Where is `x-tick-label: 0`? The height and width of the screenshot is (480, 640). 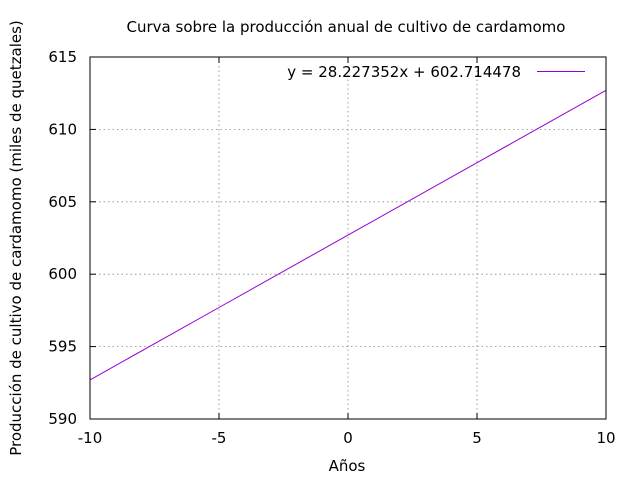
x-tick-label: 0 is located at coordinates (348, 438).